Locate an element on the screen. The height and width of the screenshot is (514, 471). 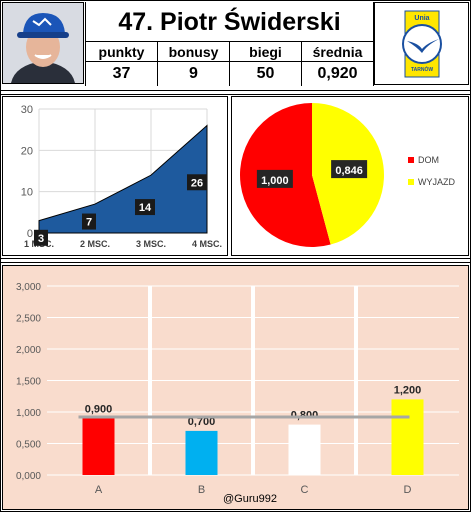
rider-name: 47. Piotr Świderski is located at coordinates (229, 22).